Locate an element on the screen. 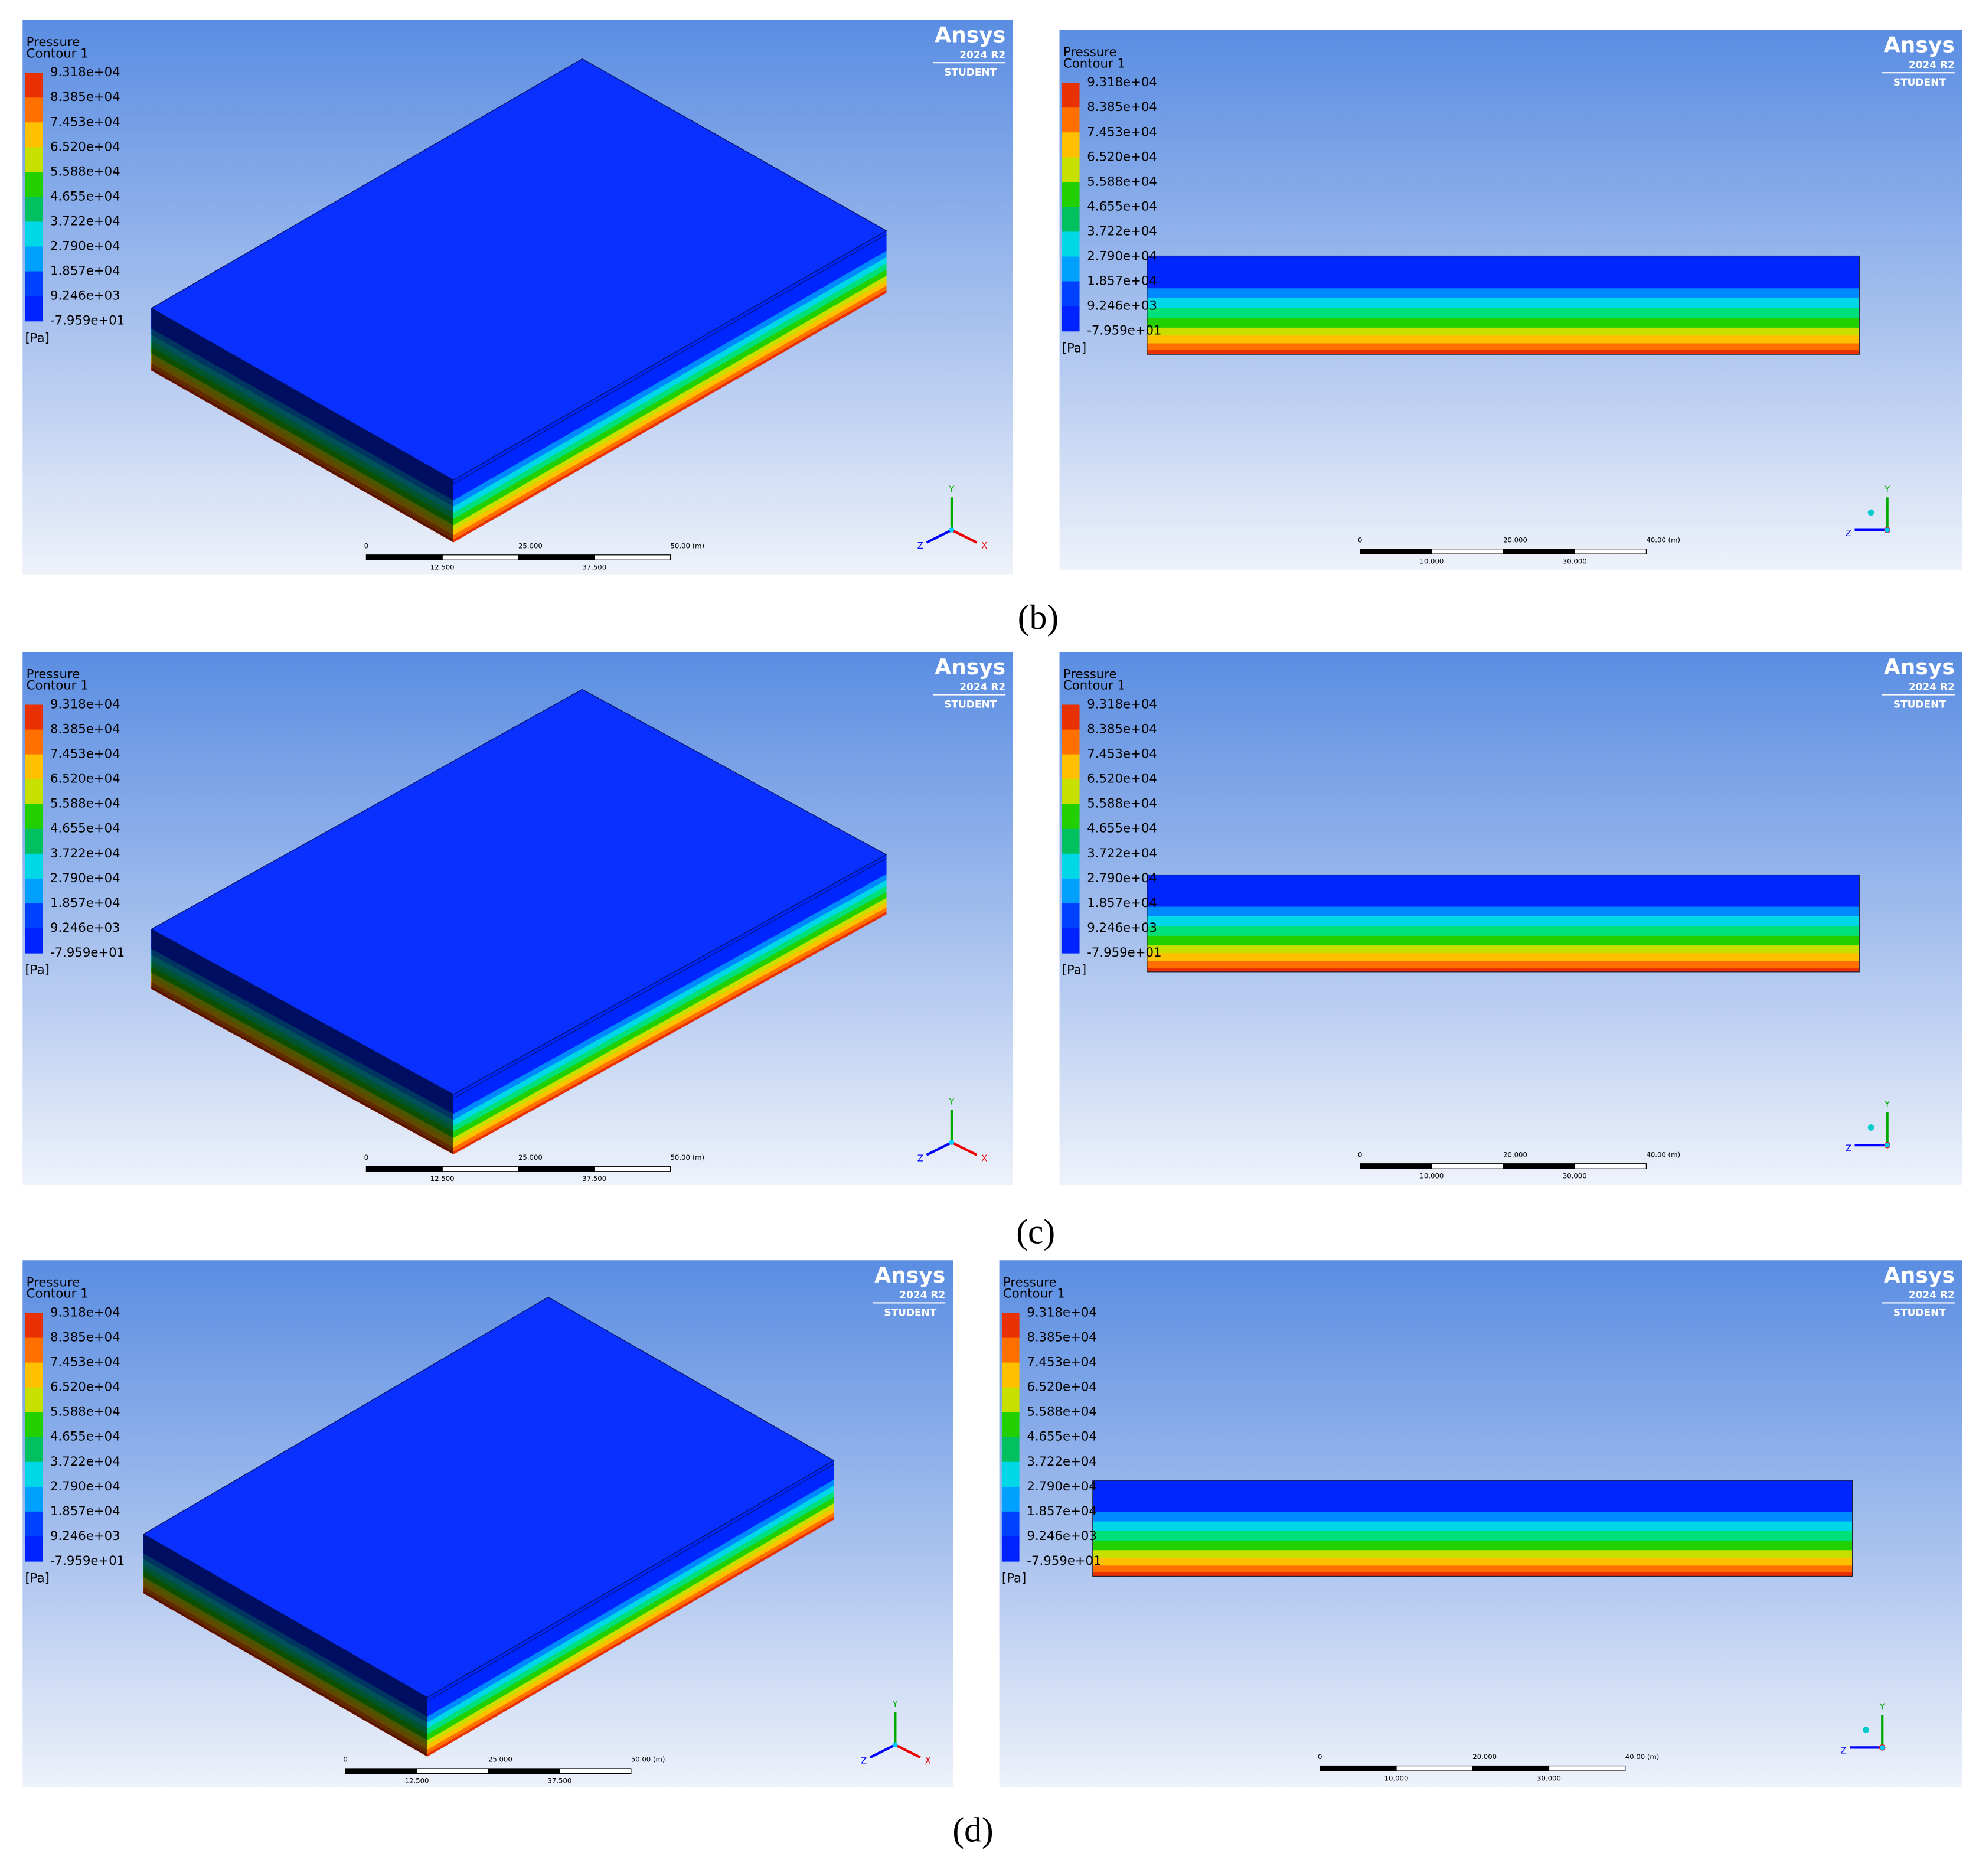 Image resolution: width=1966 pixels, height=1876 pixels. scale-label: 37.500 is located at coordinates (594, 1179).